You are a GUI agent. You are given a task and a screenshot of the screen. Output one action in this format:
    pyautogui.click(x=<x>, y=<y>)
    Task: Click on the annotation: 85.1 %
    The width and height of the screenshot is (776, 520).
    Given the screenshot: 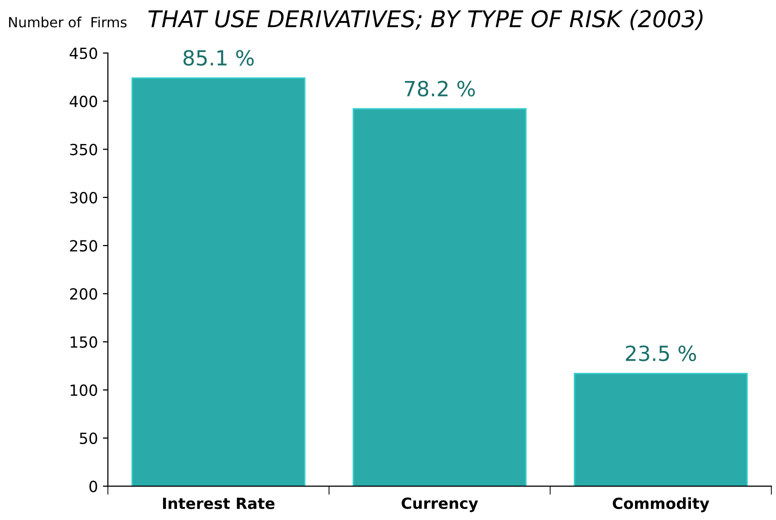 What is the action you would take?
    pyautogui.click(x=218, y=58)
    